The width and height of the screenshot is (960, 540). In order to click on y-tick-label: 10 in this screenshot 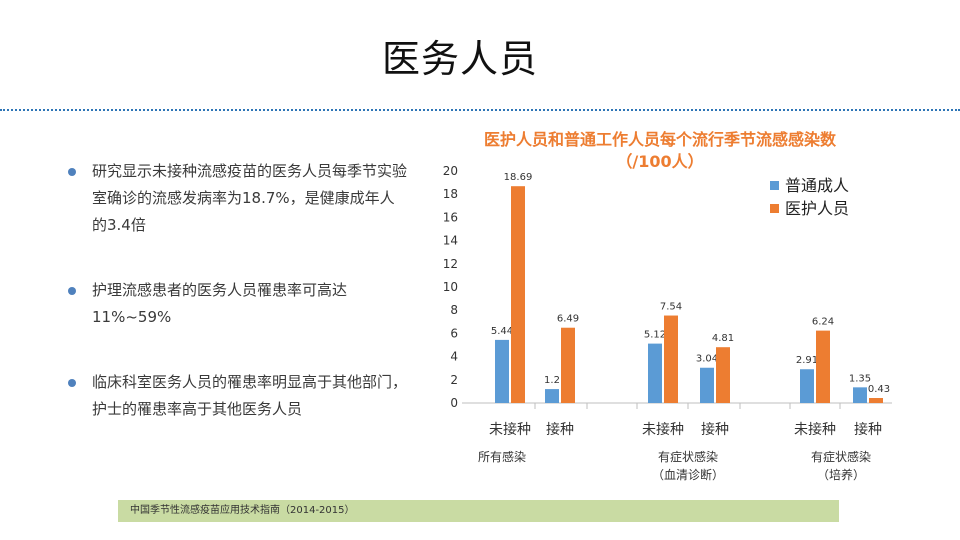, I will do `click(450, 287)`.